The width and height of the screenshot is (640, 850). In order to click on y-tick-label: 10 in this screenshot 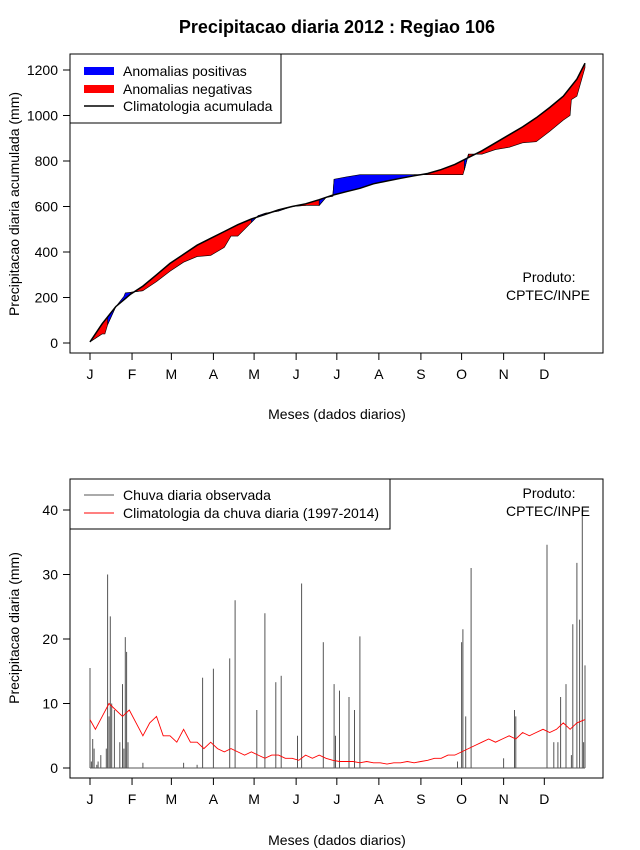, I will do `click(50, 704)`.